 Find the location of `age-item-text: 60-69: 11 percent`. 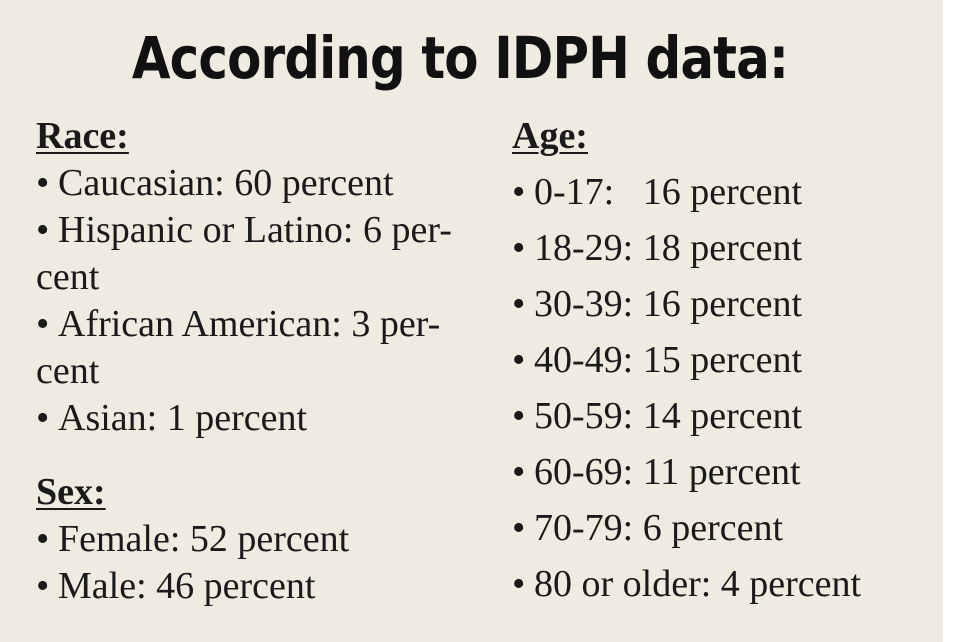

age-item-text: 60-69: 11 percent is located at coordinates (667, 472).